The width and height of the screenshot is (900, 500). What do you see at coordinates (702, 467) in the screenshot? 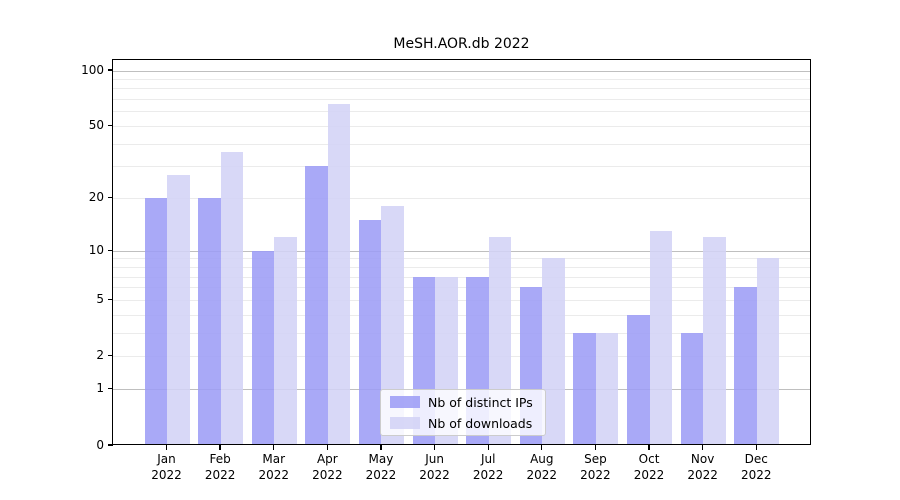
I see `x-tick-label: Nov 2022` at bounding box center [702, 467].